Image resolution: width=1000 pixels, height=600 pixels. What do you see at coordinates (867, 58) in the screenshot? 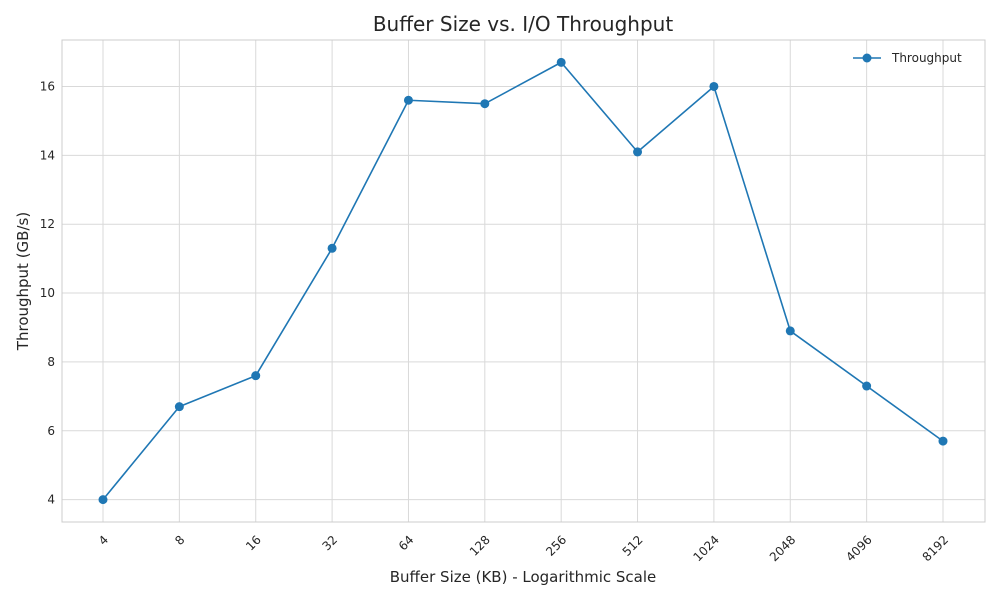
I see `legend-marker` at bounding box center [867, 58].